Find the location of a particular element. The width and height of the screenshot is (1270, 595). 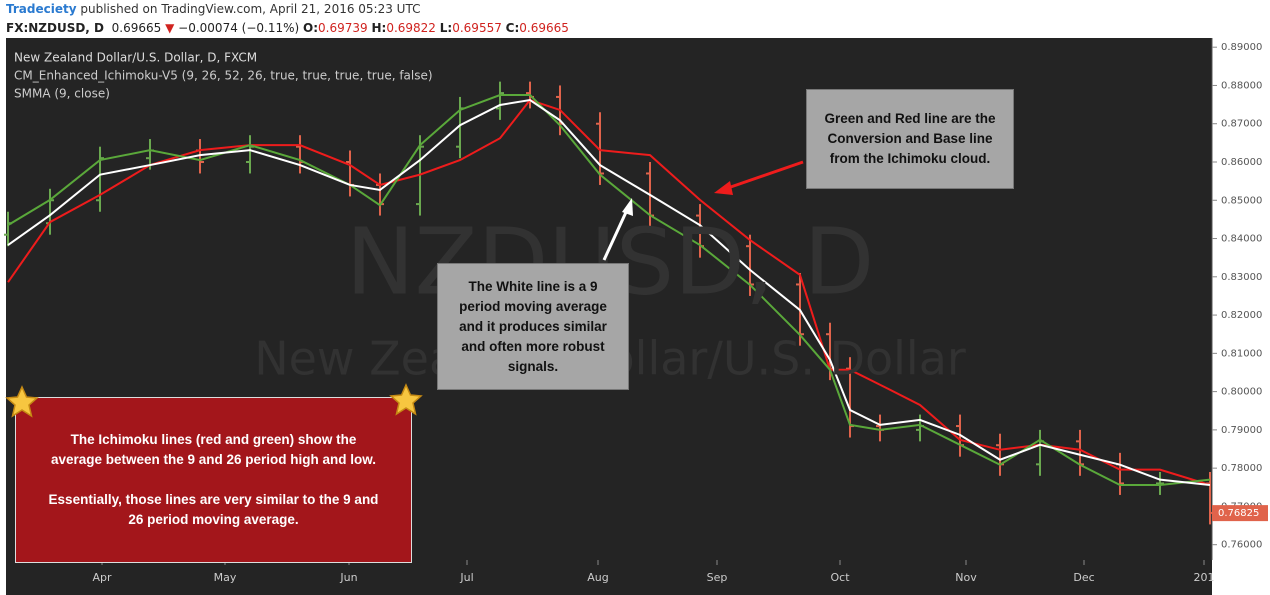

red-arrow is located at coordinates (762, 176).